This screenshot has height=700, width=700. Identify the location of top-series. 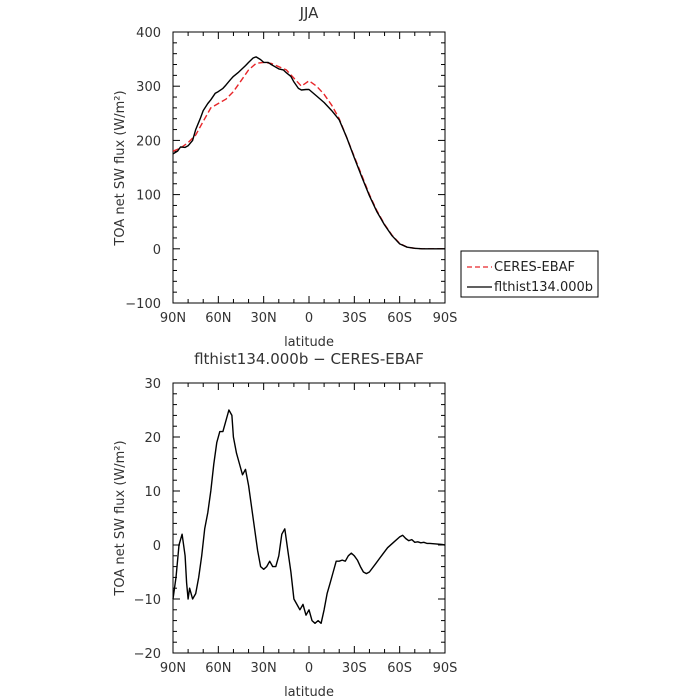
(308, 153).